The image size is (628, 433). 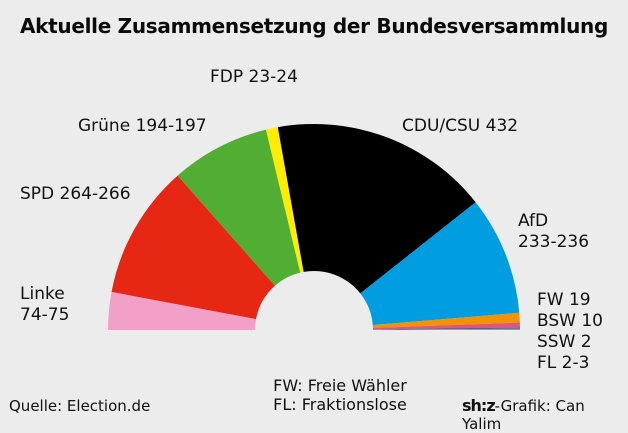 I want to click on label-fl: FL 2-3, so click(x=563, y=363).